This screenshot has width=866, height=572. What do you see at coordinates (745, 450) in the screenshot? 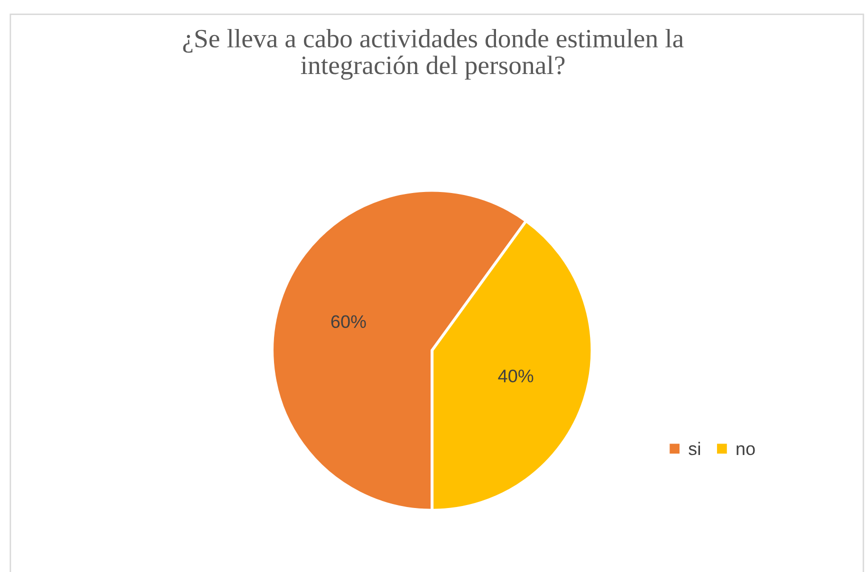
I see `legend-label: no` at bounding box center [745, 450].